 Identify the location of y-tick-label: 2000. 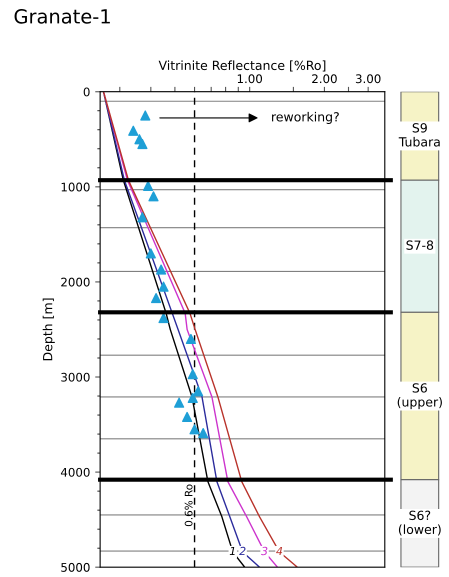
(75, 282).